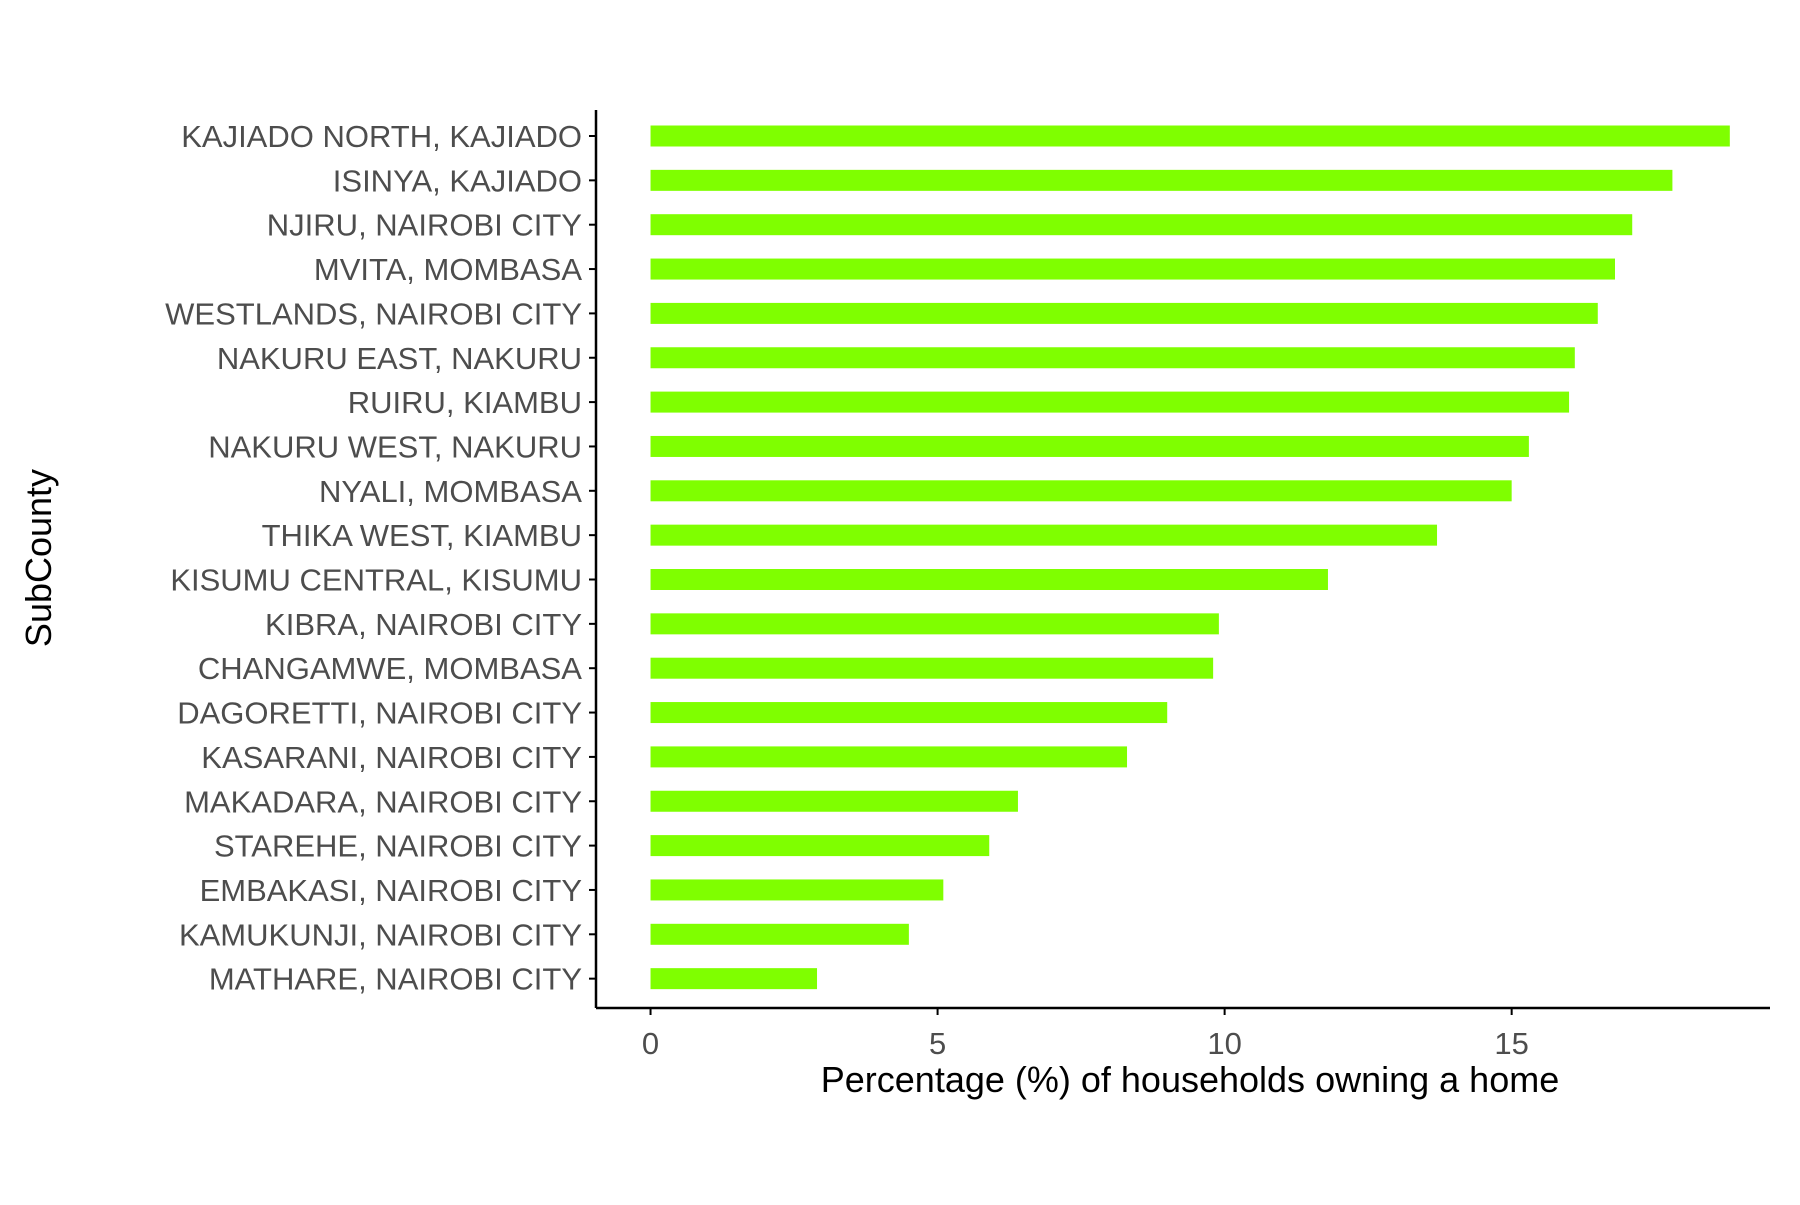 The height and width of the screenshot is (1205, 1800). I want to click on y-tick-label: NYALI, MOMBASA, so click(450, 491).